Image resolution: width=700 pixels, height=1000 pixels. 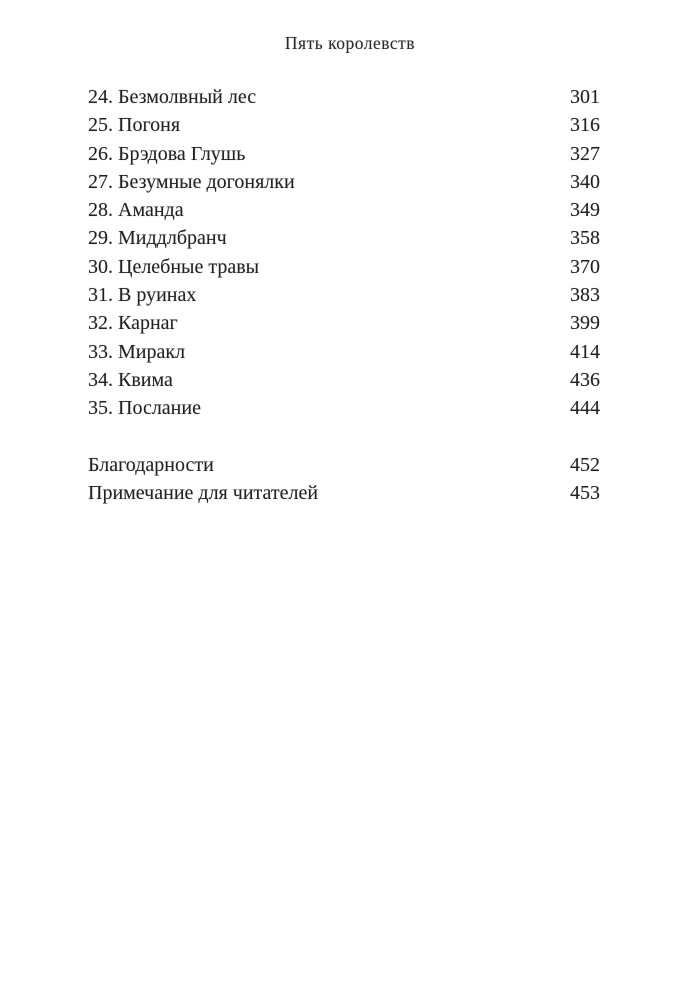 I want to click on toc-entry: 29. Миддлбранч 358, so click(x=344, y=238).